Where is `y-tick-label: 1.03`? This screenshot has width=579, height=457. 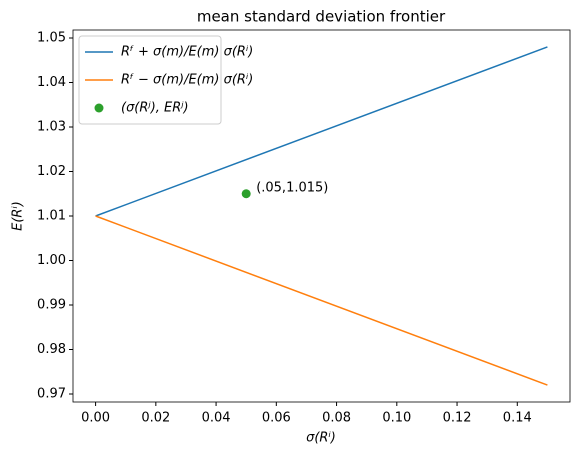 y-tick-label: 1.03 is located at coordinates (51, 127).